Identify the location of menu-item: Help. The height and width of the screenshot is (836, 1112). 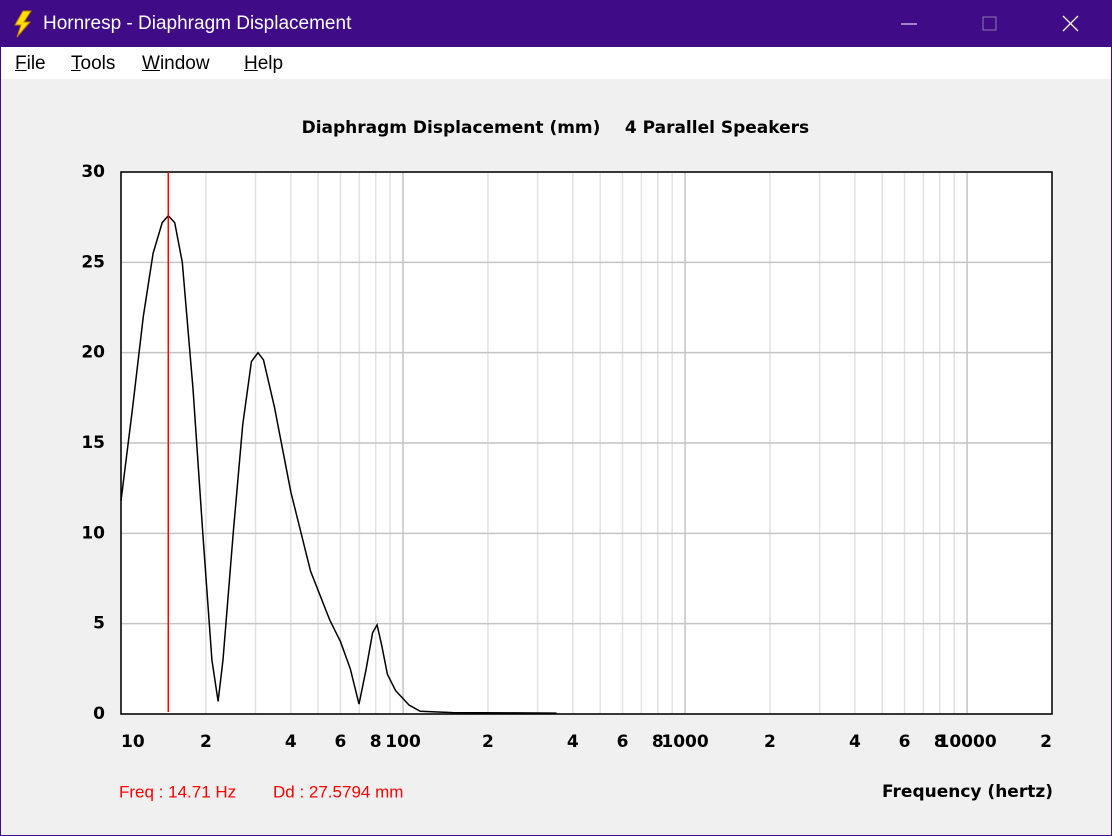
(264, 63).